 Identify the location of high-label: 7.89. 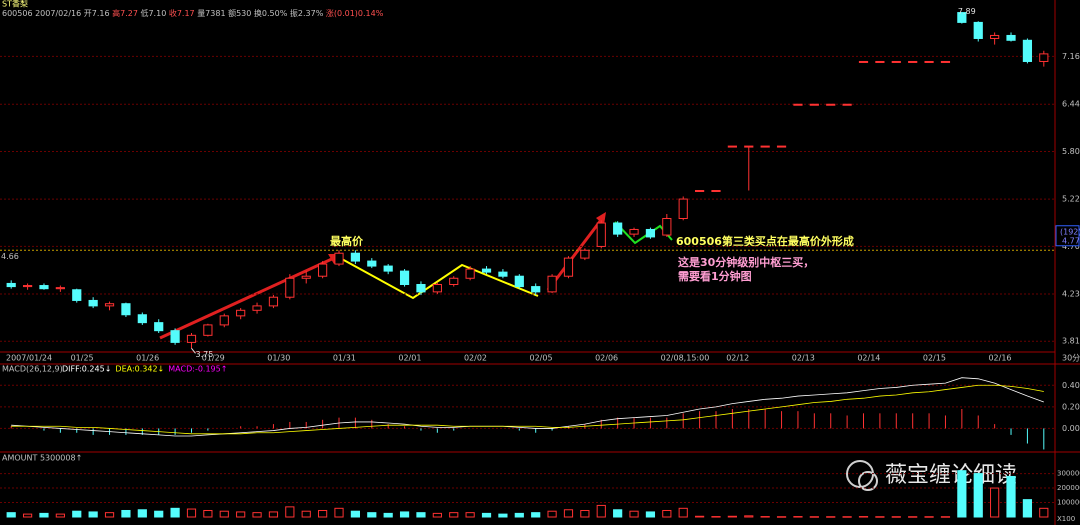
(967, 11).